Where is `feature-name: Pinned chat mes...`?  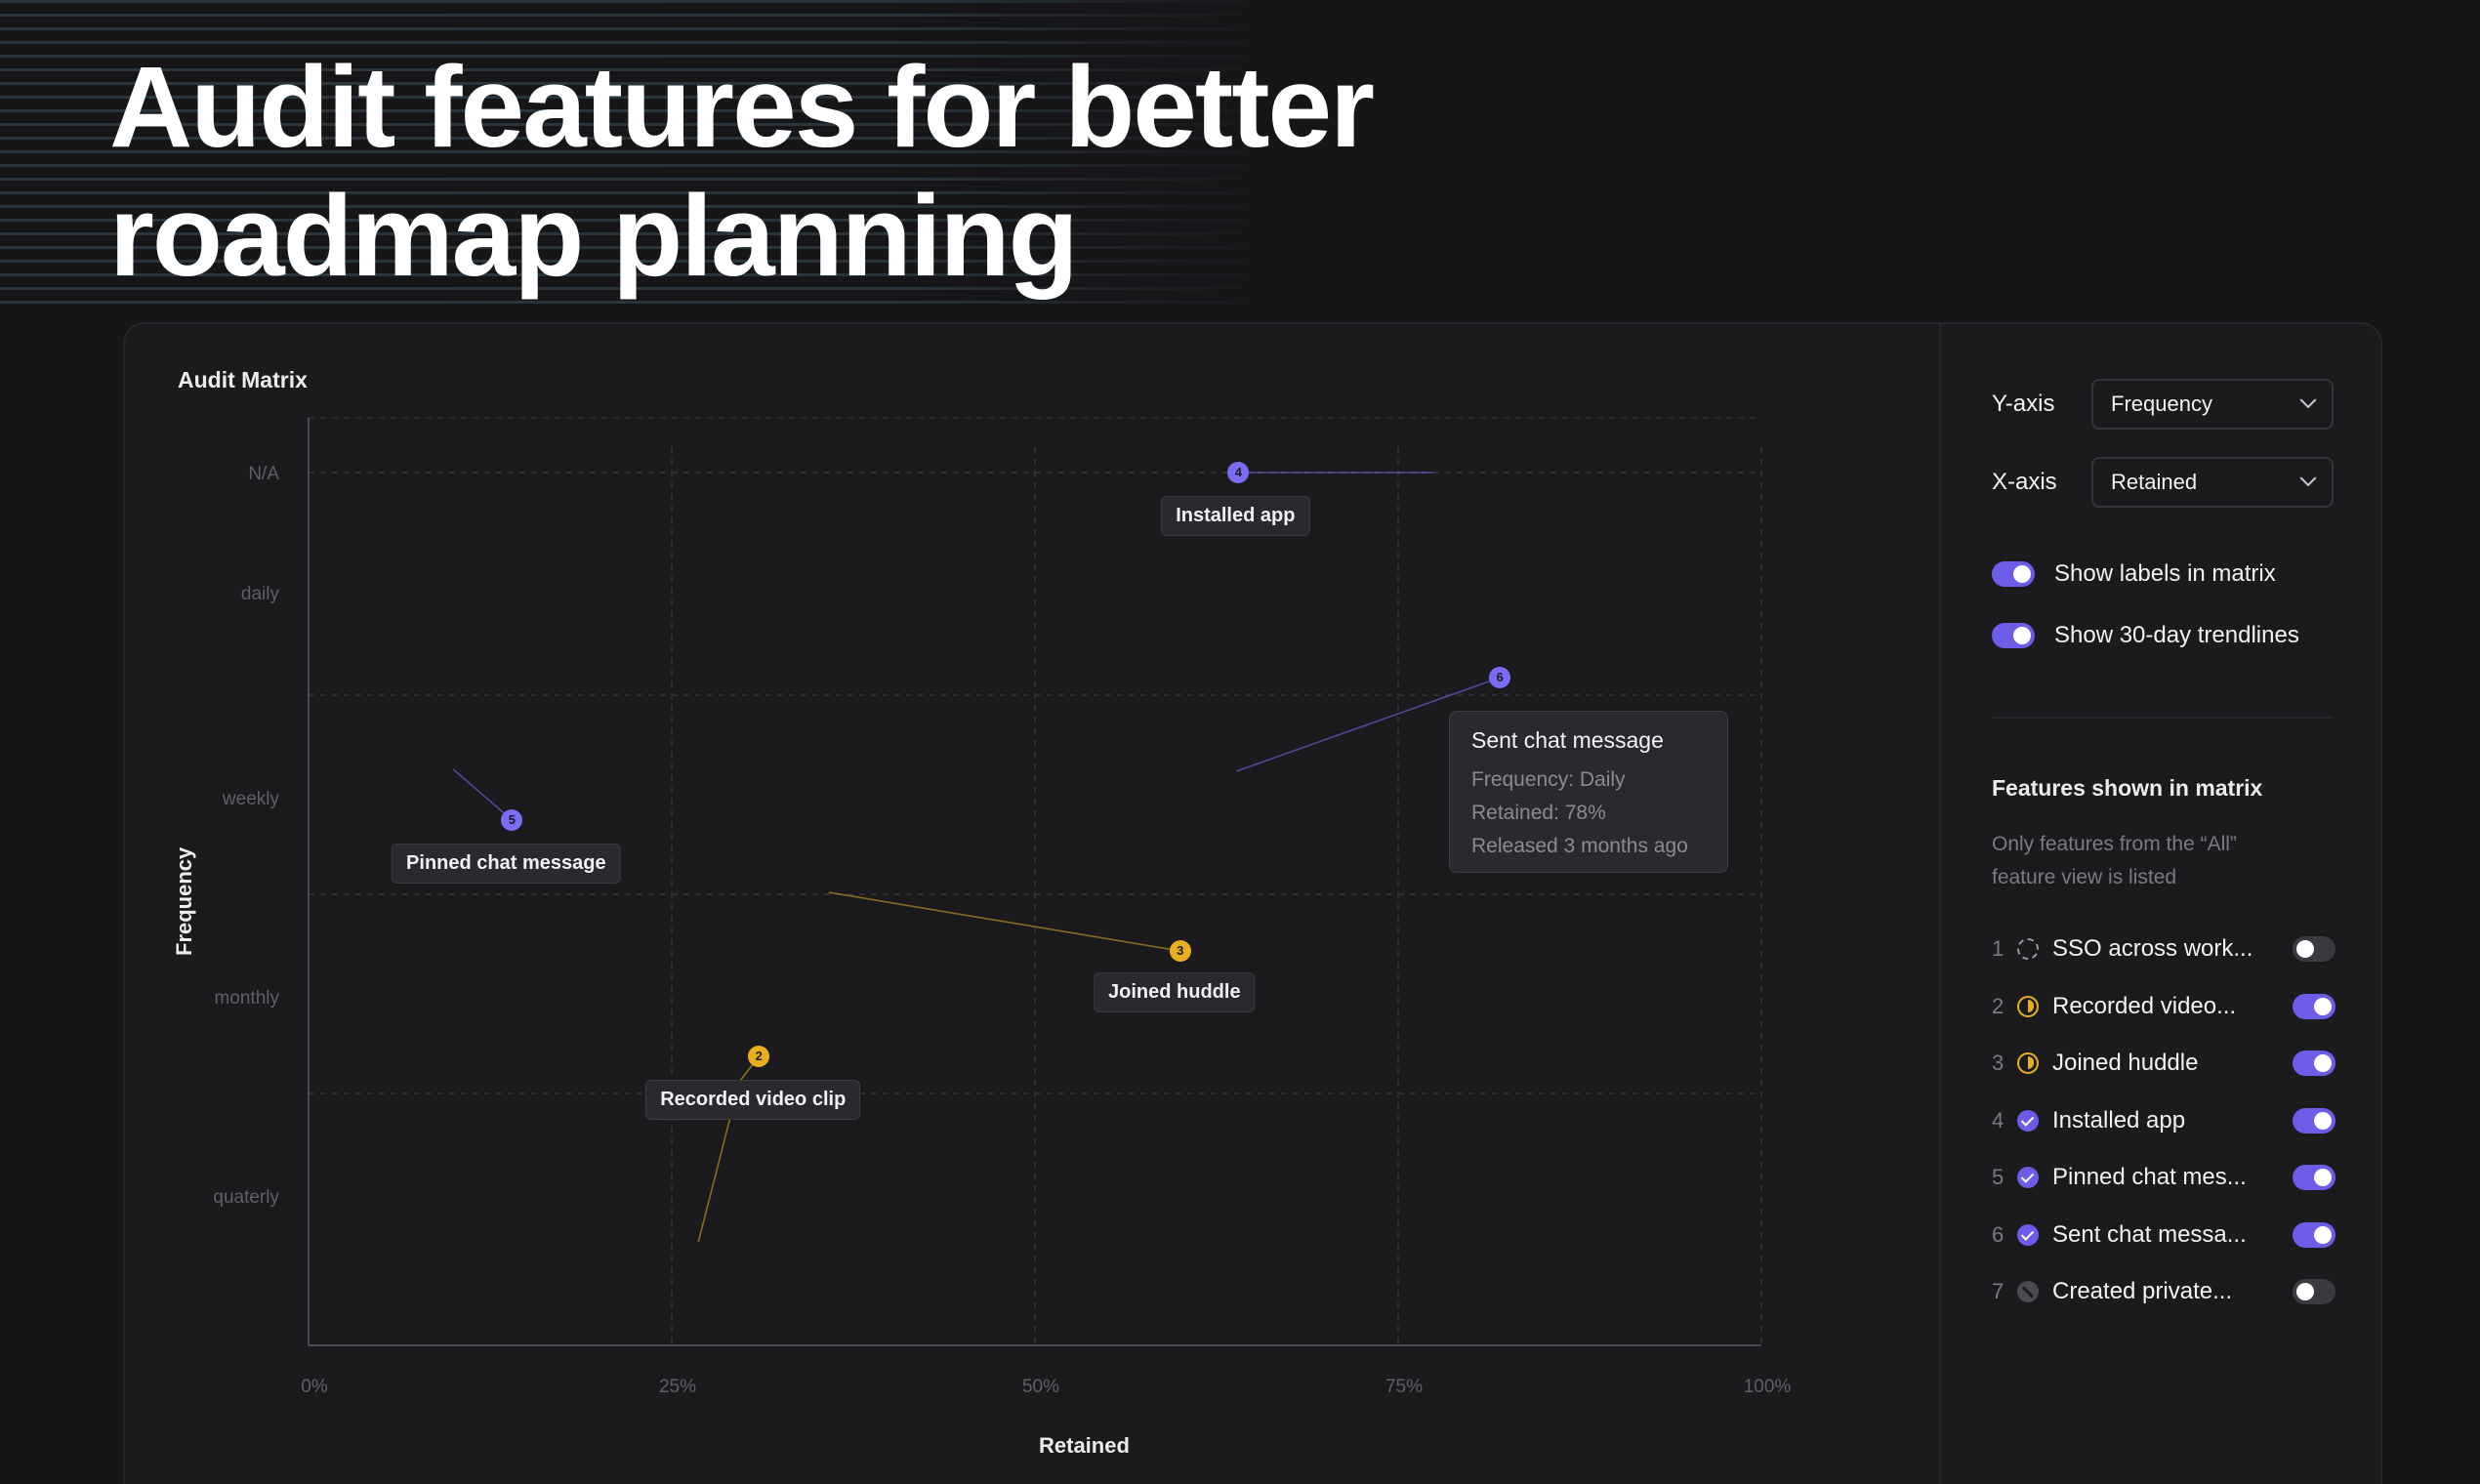 feature-name: Pinned chat mes... is located at coordinates (2149, 1177).